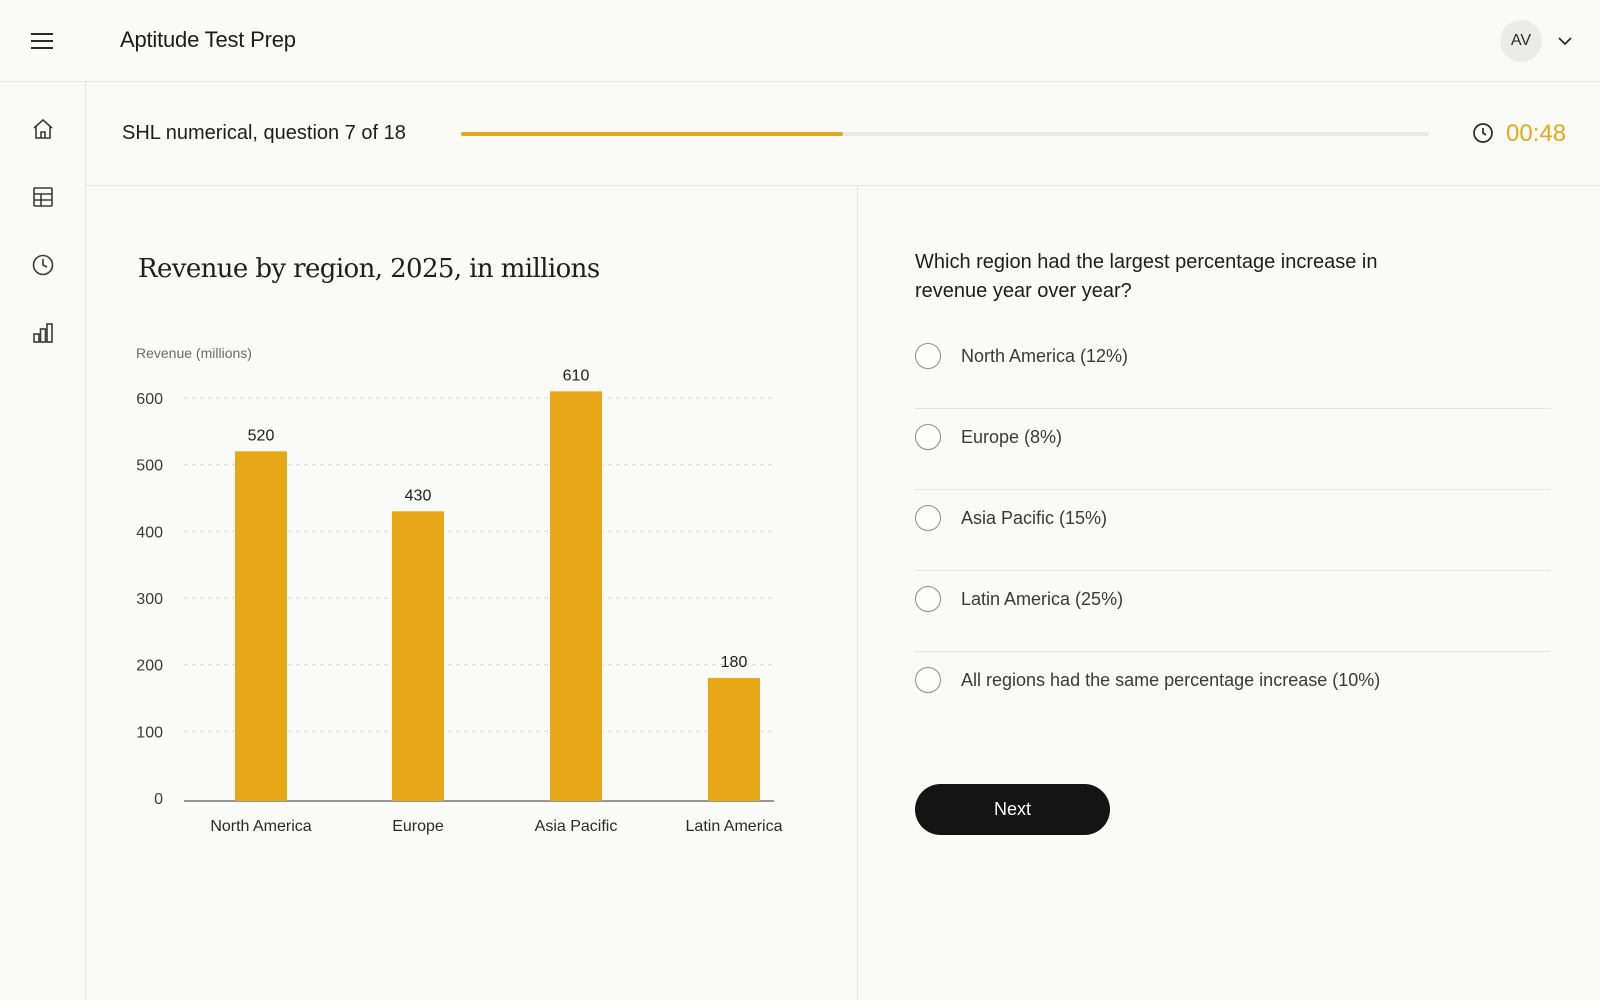  I want to click on timer: 00:48, so click(1536, 133).